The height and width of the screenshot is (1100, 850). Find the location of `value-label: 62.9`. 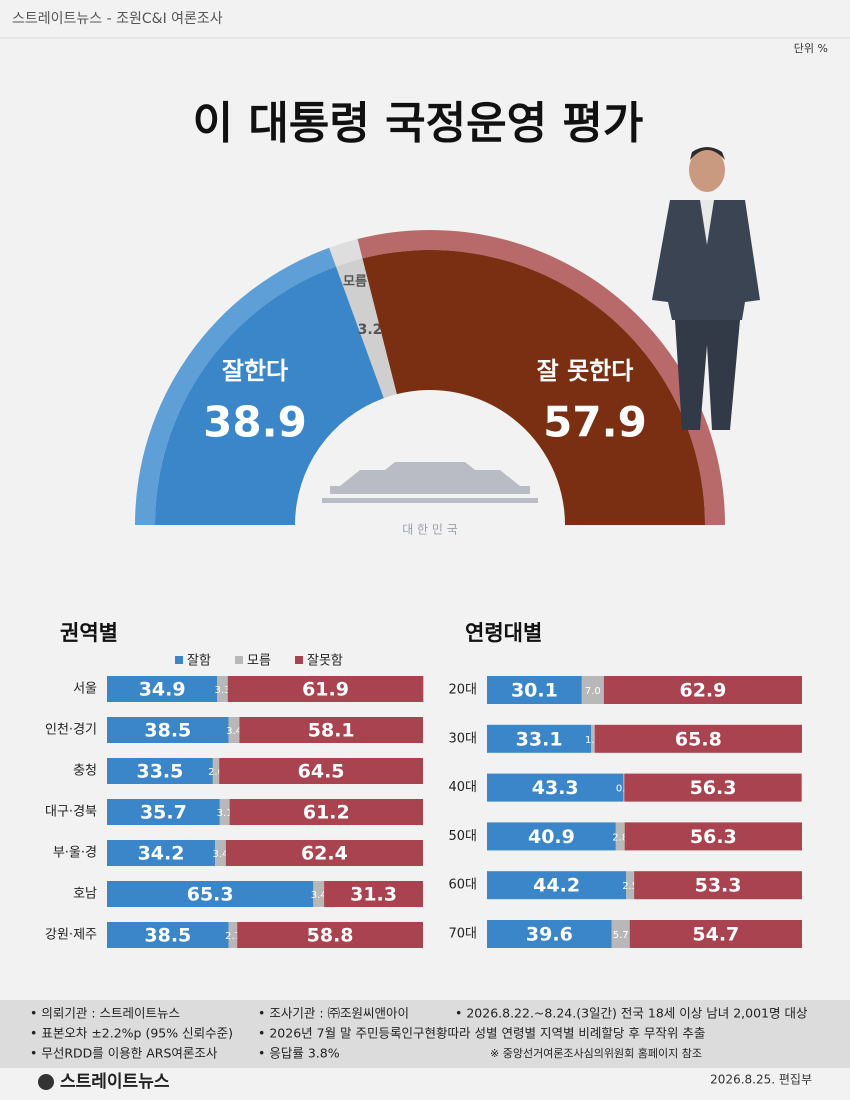

value-label: 62.9 is located at coordinates (702, 691).